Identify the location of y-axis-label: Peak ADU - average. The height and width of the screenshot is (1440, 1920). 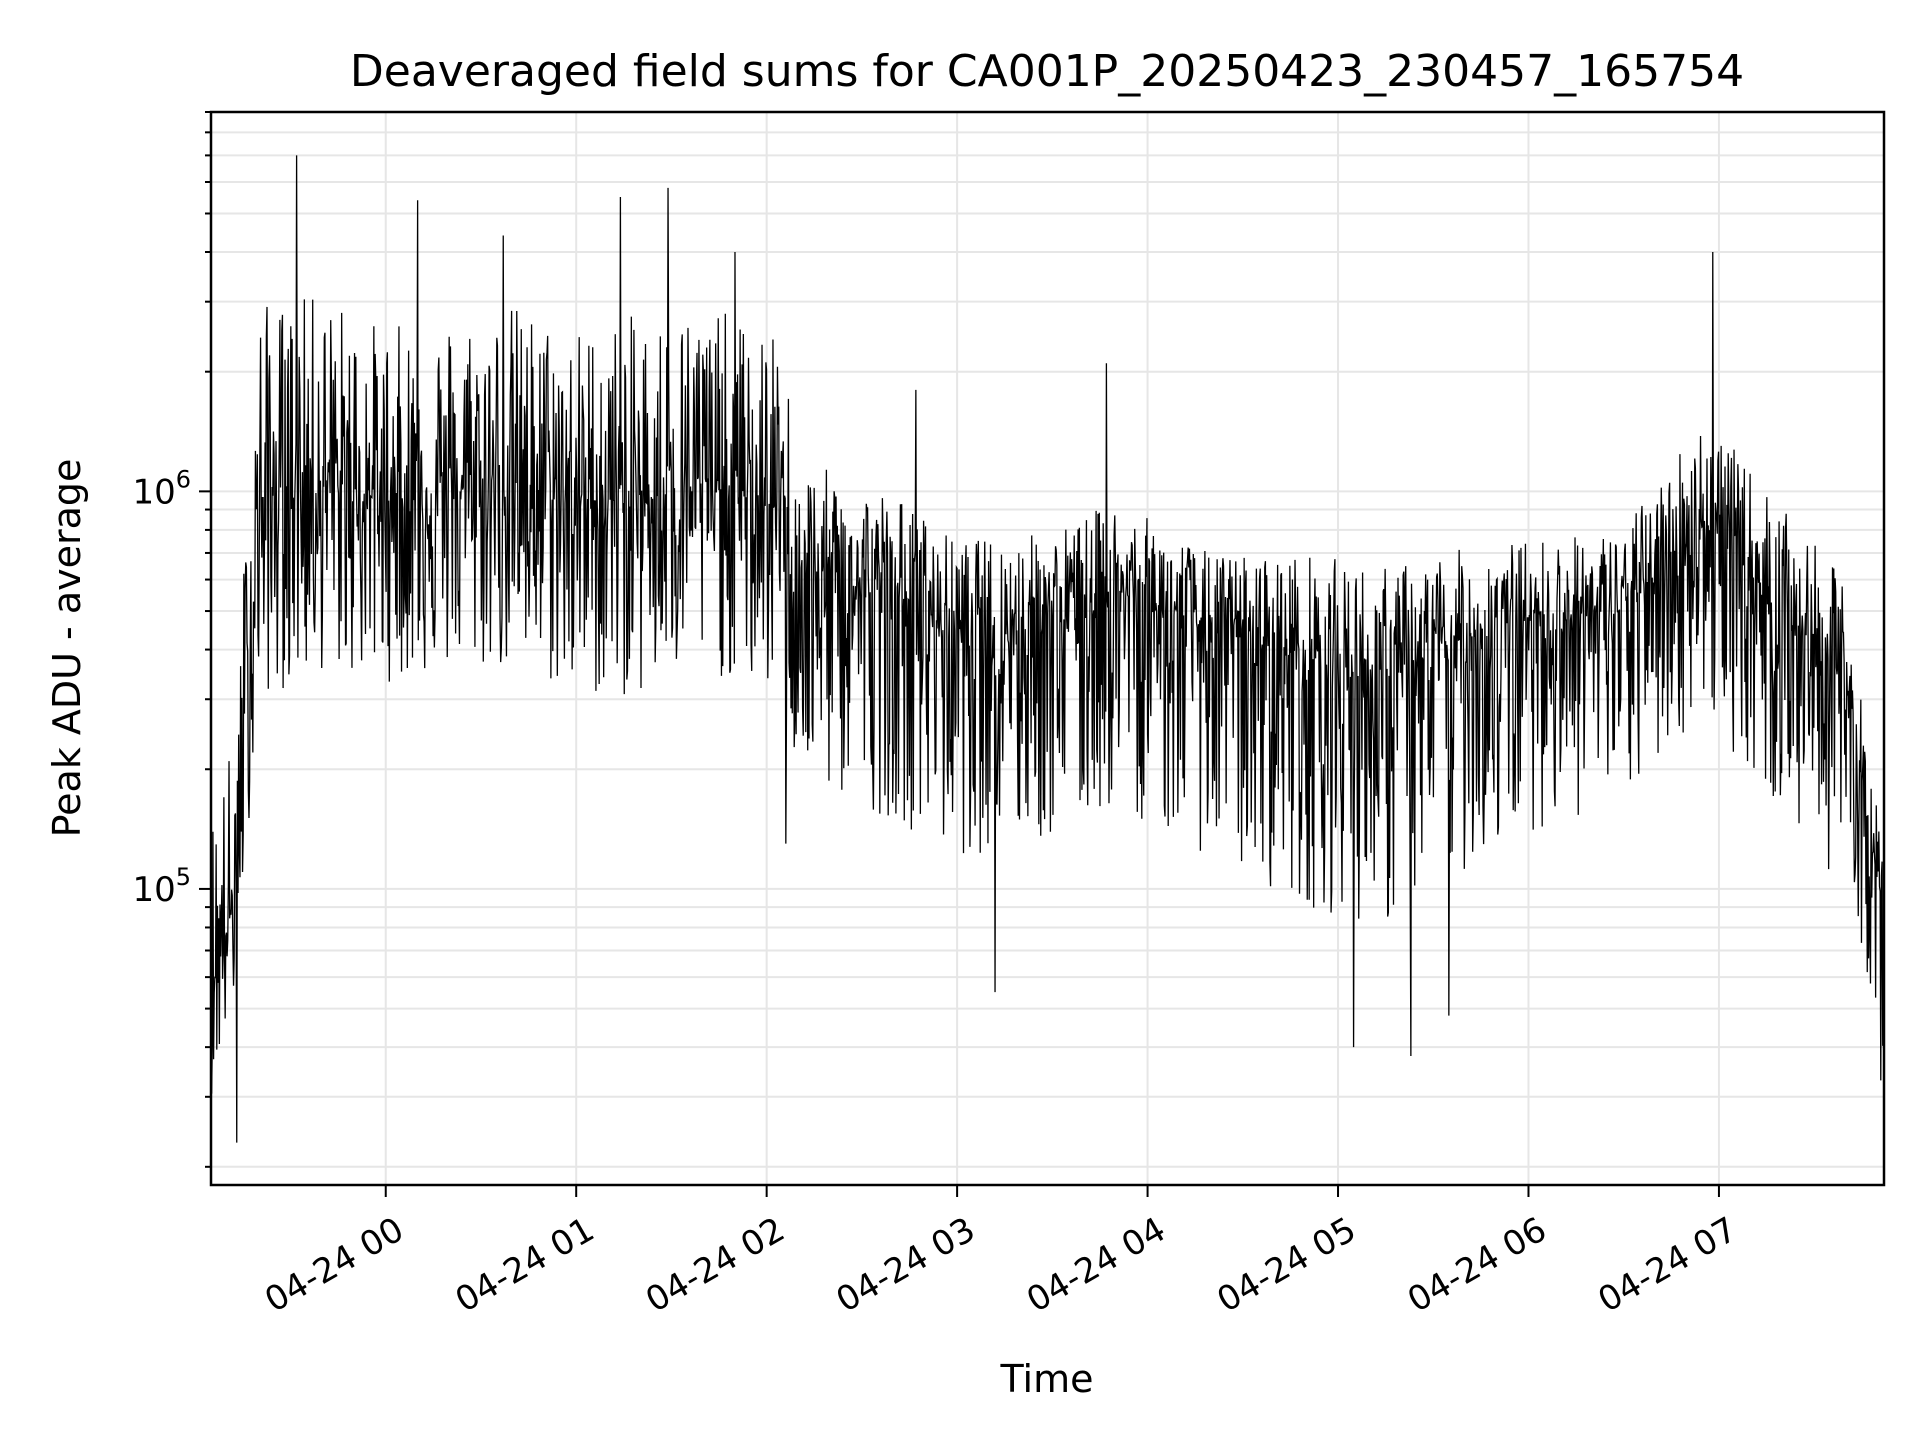
(67, 648).